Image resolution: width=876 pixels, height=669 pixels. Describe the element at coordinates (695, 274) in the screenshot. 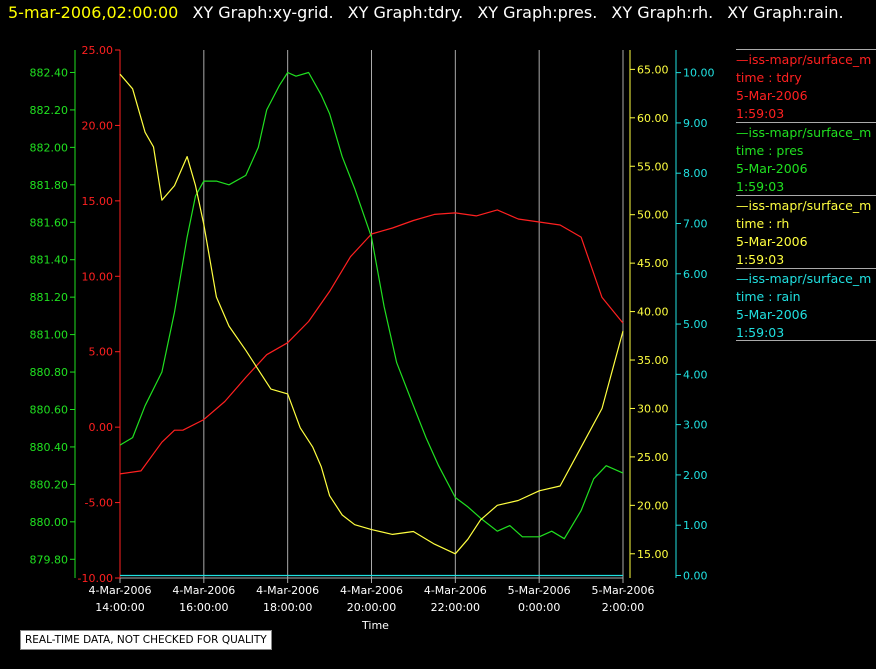

I see `rain-tick-label: 6.00` at that location.